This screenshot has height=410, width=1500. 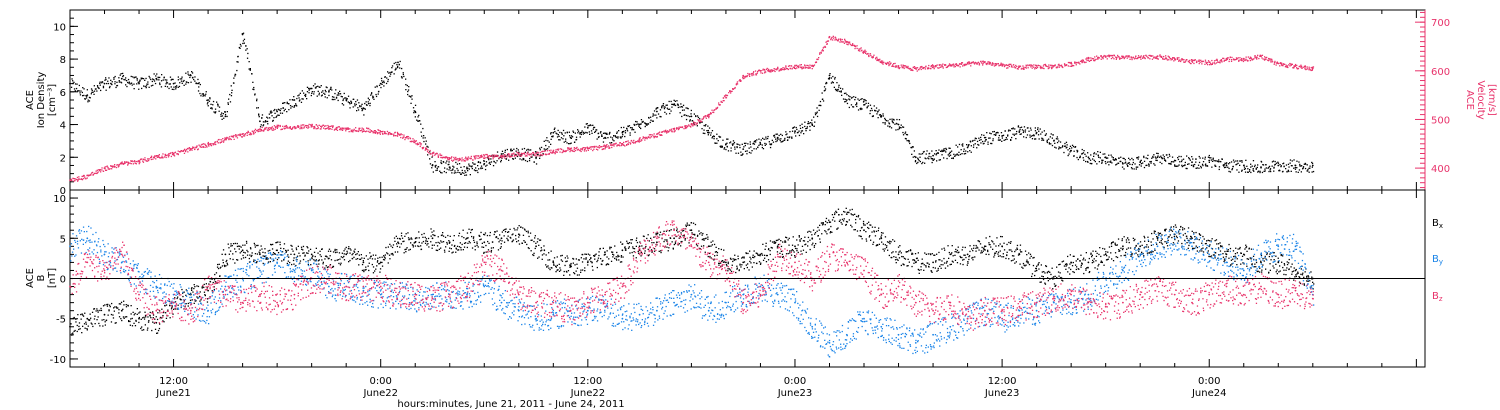 I want to click on density-point, so click(x=967, y=147).